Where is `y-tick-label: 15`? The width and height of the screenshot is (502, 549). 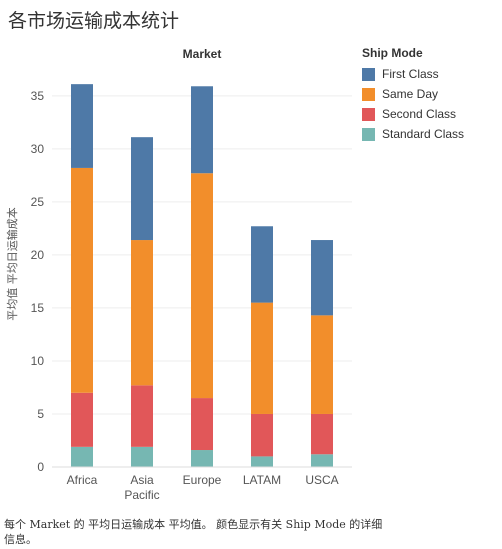 y-tick-label: 15 is located at coordinates (38, 308).